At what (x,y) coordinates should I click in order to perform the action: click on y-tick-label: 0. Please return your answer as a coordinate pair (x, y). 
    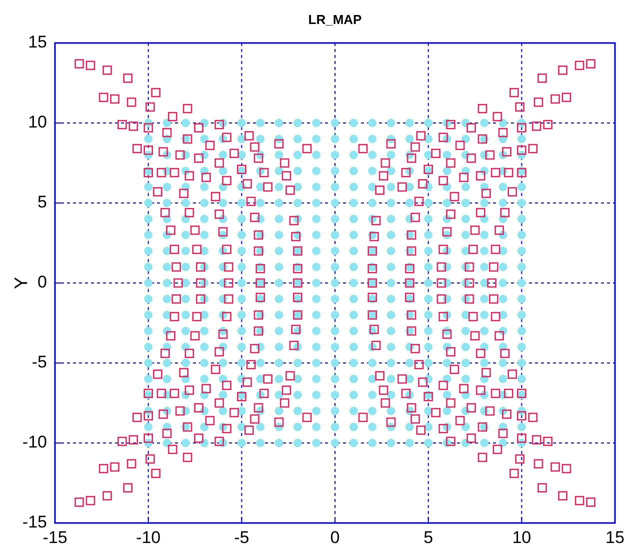
    Looking at the image, I should click on (42, 282).